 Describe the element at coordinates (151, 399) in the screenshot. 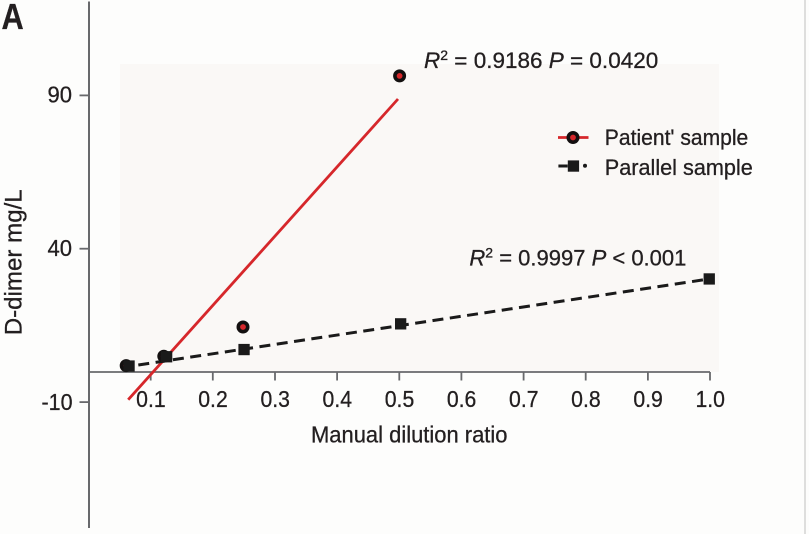

I see `svg-text: 0.1` at that location.